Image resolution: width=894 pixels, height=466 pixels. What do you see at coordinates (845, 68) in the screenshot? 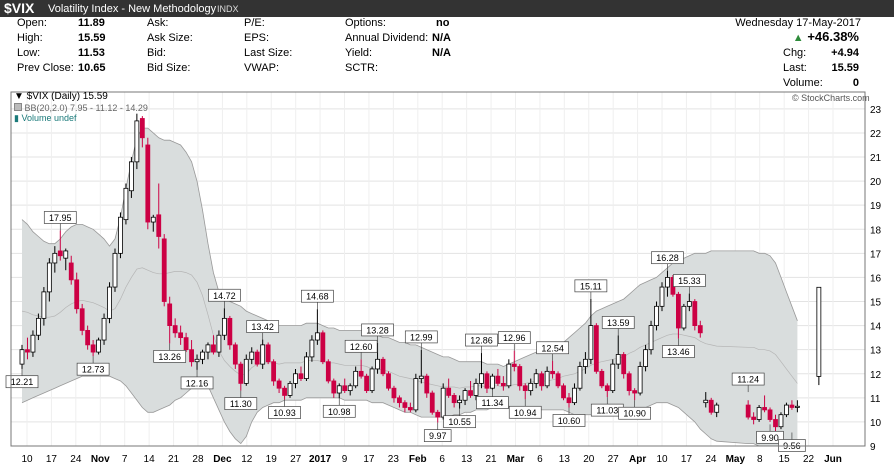
I see `last-value: 15.59` at bounding box center [845, 68].